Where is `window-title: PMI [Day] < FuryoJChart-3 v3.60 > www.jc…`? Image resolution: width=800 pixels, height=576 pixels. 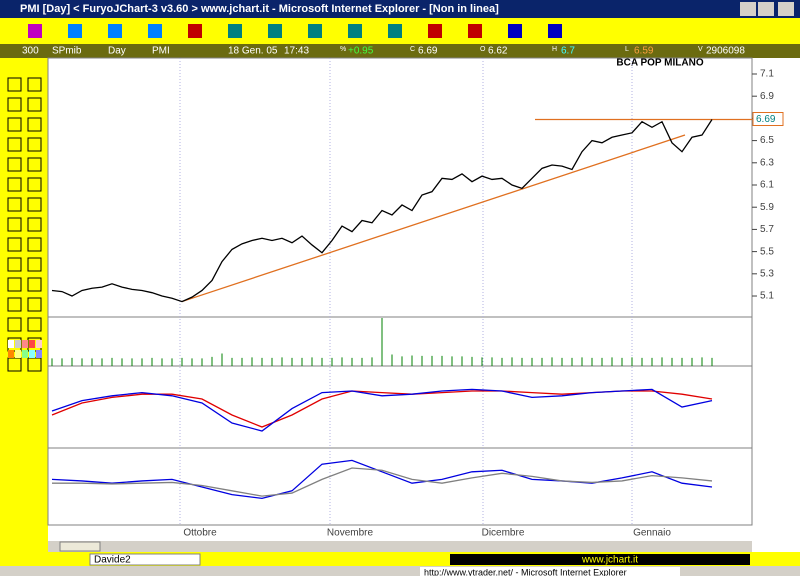 window-title: PMI [Day] < FuryoJChart-3 v3.60 > www.jc… is located at coordinates (259, 9).